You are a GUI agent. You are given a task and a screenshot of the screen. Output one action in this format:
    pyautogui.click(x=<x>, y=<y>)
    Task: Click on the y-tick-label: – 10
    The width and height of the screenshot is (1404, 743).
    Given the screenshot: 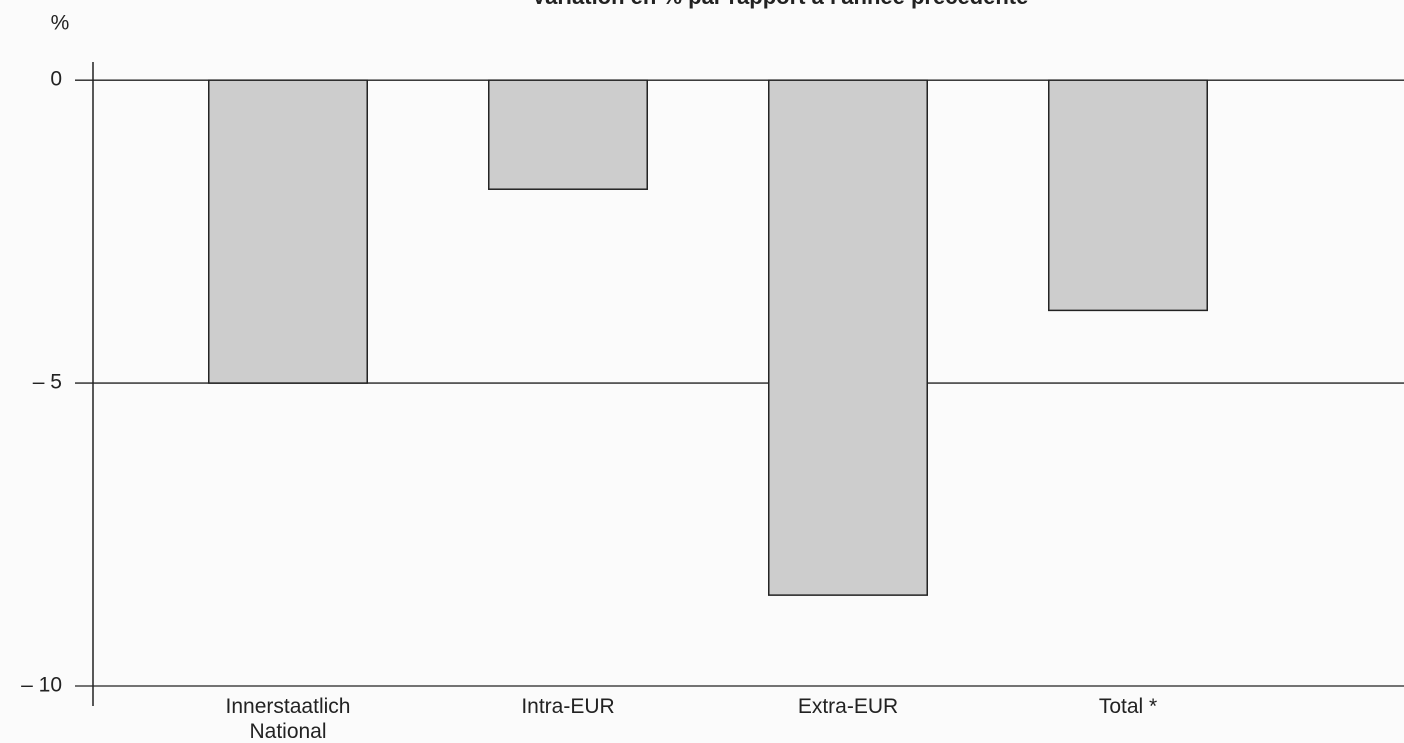 What is the action you would take?
    pyautogui.click(x=41, y=685)
    